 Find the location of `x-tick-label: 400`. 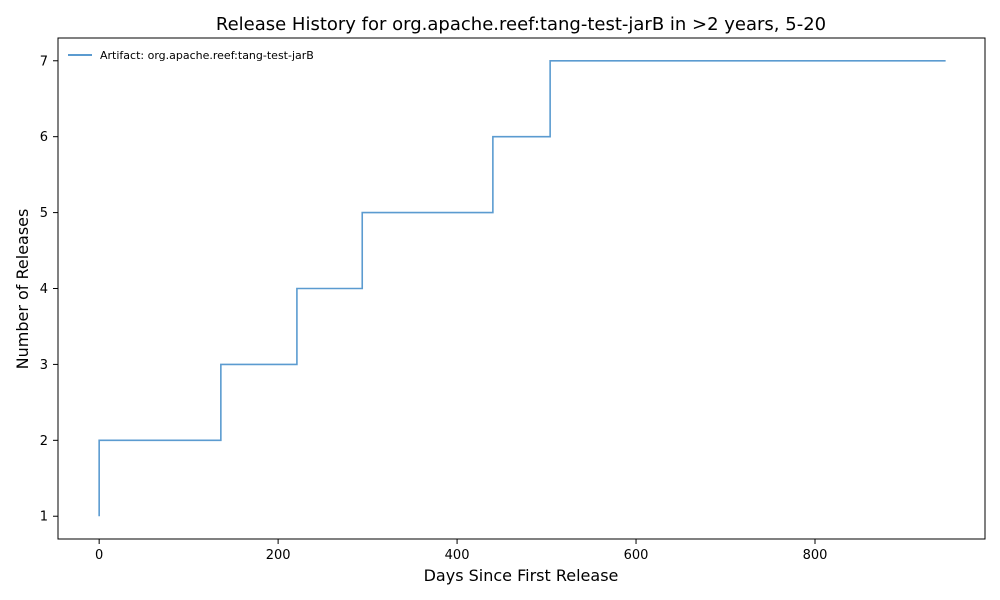

x-tick-label: 400 is located at coordinates (457, 555).